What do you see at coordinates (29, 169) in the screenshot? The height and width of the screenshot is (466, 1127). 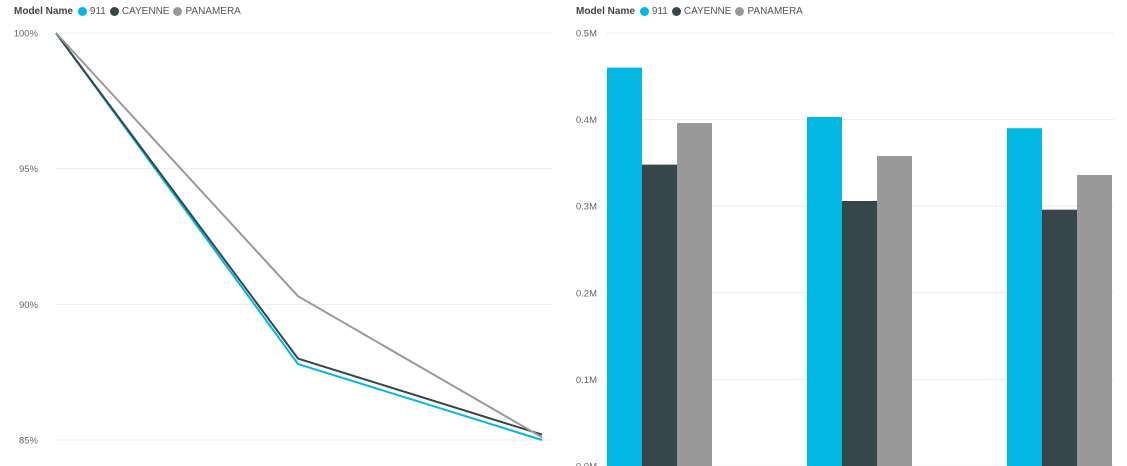 I see `y-tick-label: 95%` at bounding box center [29, 169].